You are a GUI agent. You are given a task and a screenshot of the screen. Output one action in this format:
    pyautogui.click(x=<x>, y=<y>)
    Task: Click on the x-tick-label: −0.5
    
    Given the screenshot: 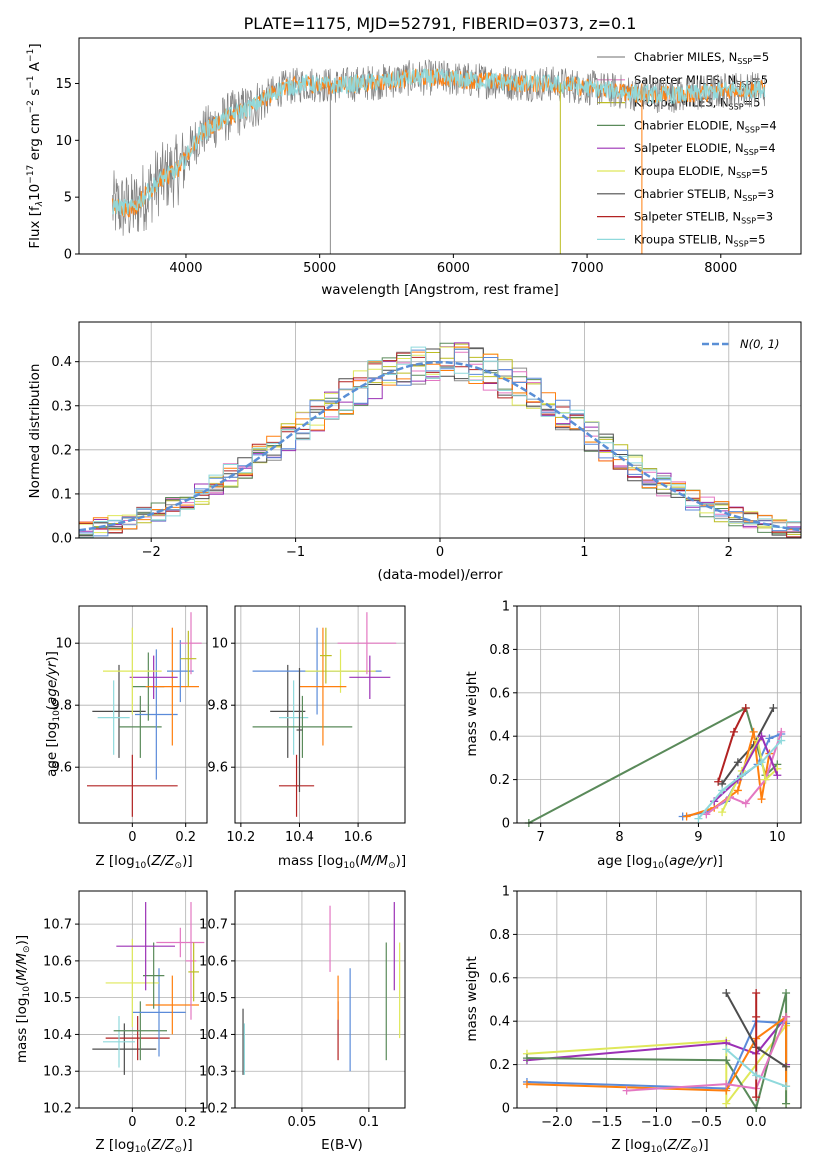 What is the action you would take?
    pyautogui.click(x=707, y=1122)
    